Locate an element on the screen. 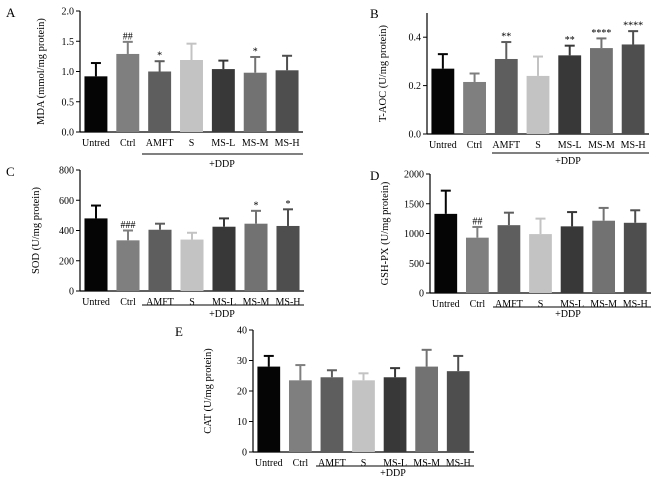  y-tick-label: 2.0 is located at coordinates (68, 12).